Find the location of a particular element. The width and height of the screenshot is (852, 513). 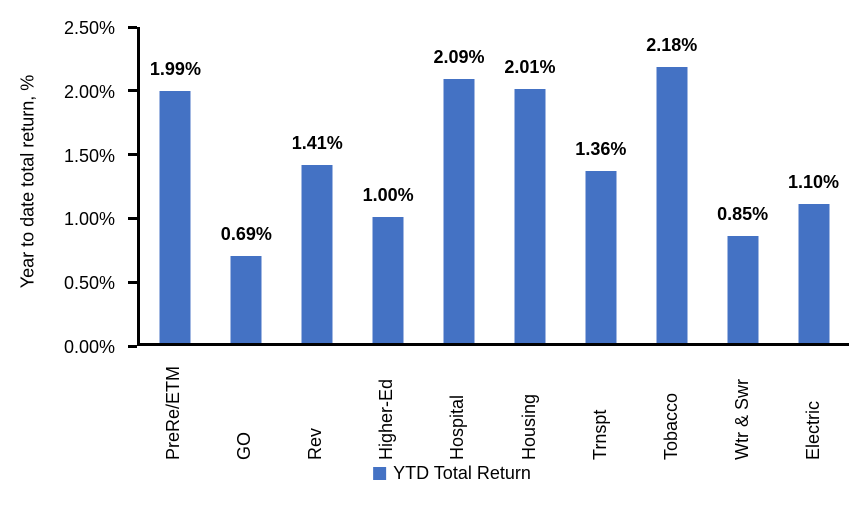

bar-GO is located at coordinates (246, 299).